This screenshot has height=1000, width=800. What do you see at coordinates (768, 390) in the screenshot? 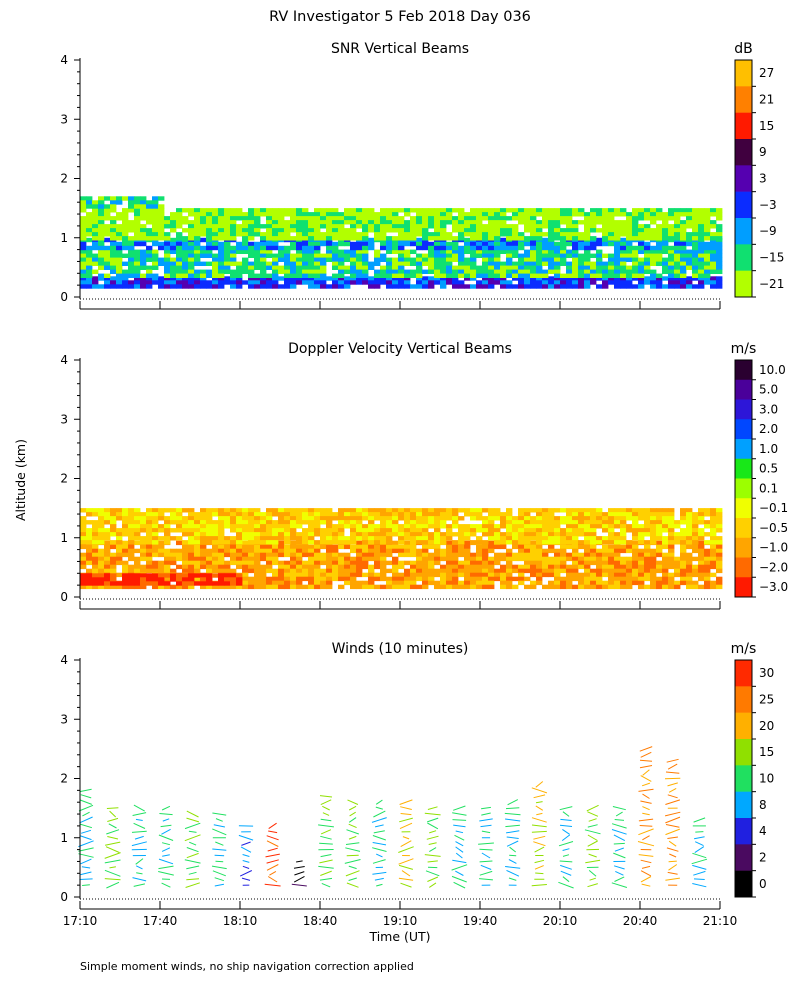
I see `colorbar-label: 5.0` at bounding box center [768, 390].